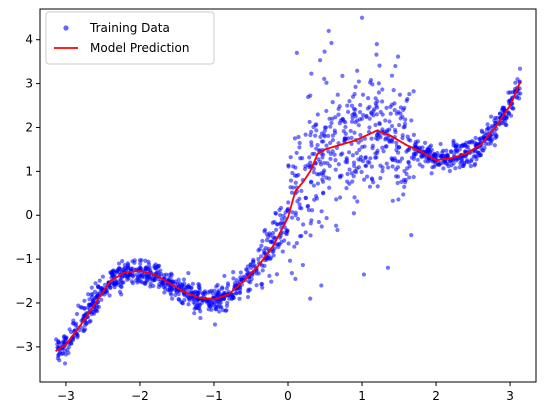 This screenshot has height=413, width=546. Describe the element at coordinates (362, 396) in the screenshot. I see `x-tick-label: 1` at that location.